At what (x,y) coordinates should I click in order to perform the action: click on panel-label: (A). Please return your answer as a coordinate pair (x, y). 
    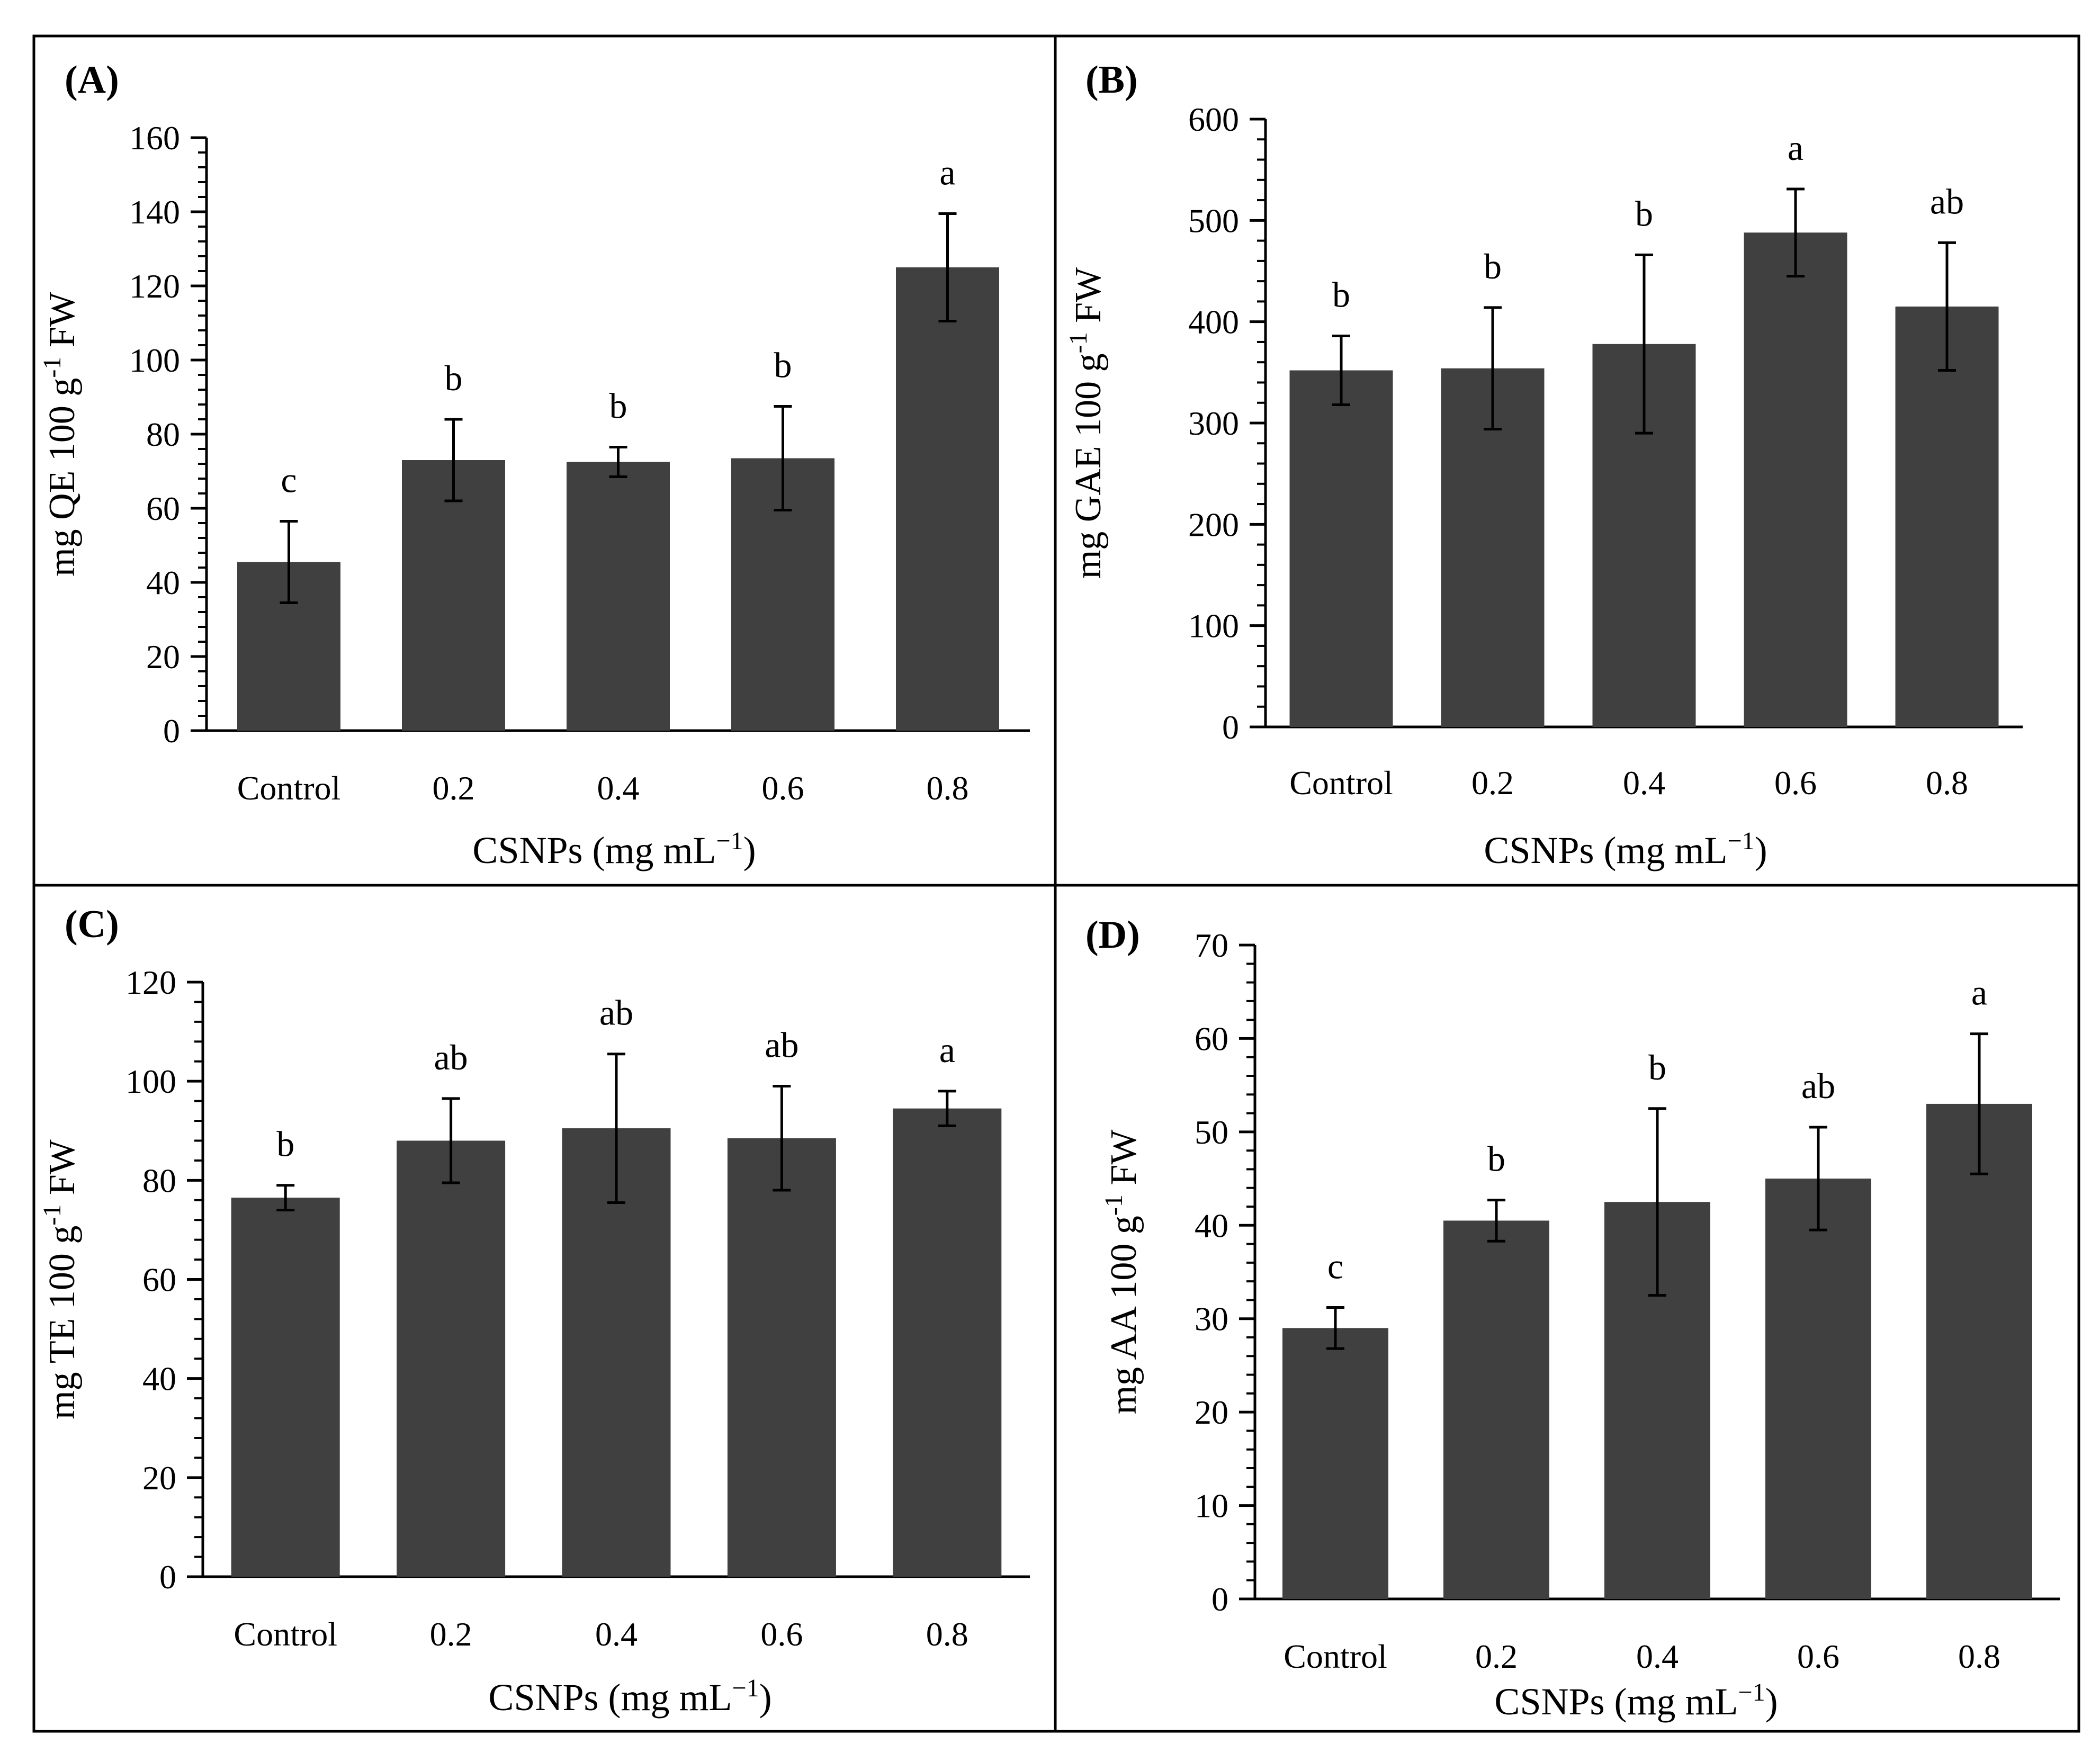
    Looking at the image, I should click on (92, 80).